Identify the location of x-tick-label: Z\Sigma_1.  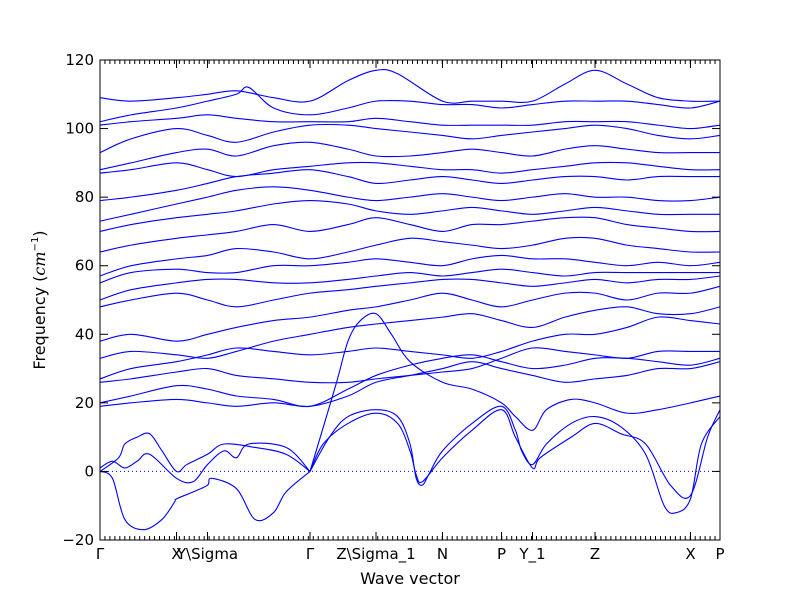
(375, 554).